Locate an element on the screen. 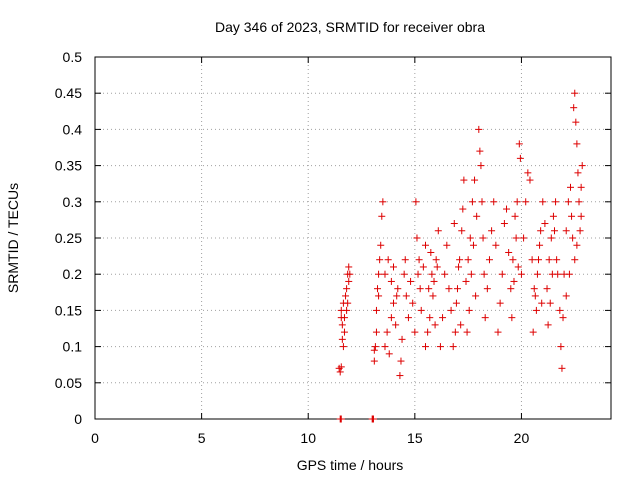  y-tick-label: 0.5 is located at coordinates (73, 57).